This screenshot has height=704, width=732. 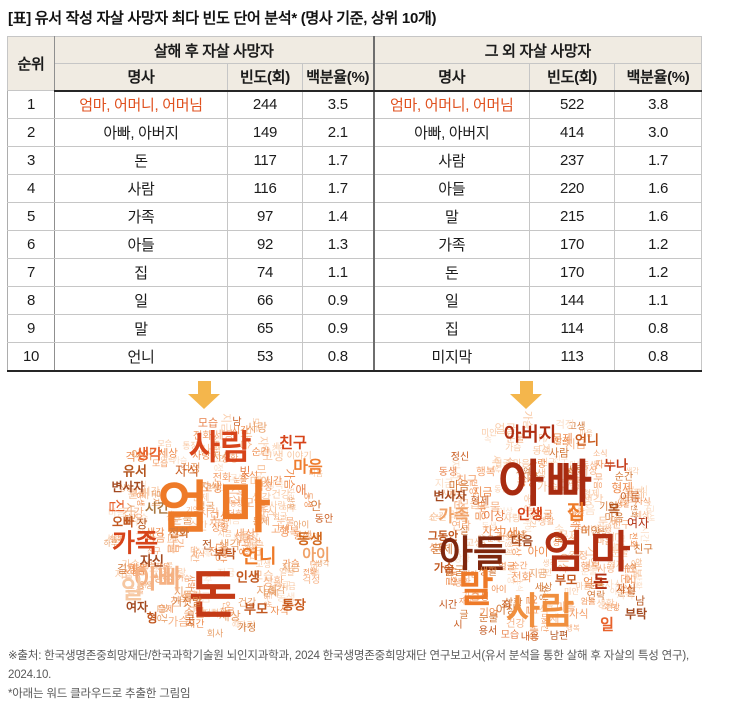 I want to click on cloud-word: 아들, so click(x=473, y=554).